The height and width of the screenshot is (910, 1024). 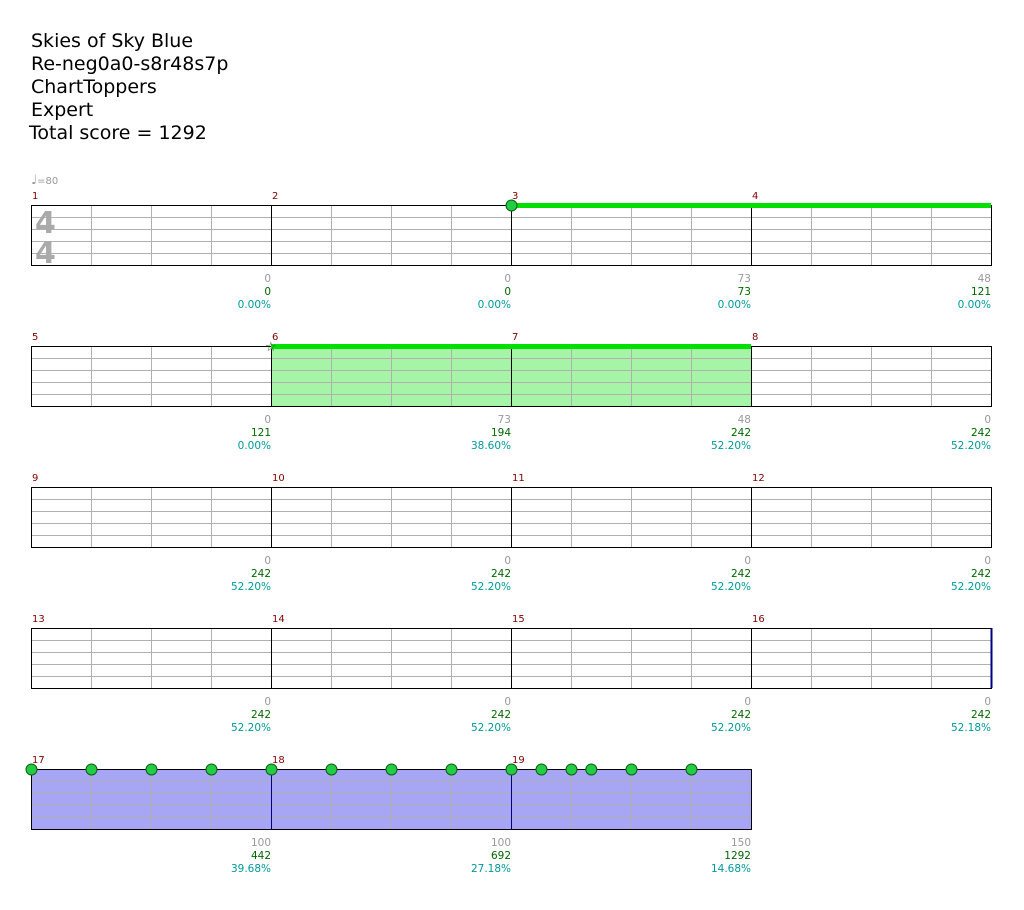 What do you see at coordinates (501, 856) in the screenshot?
I see `cumulative-score: 692` at bounding box center [501, 856].